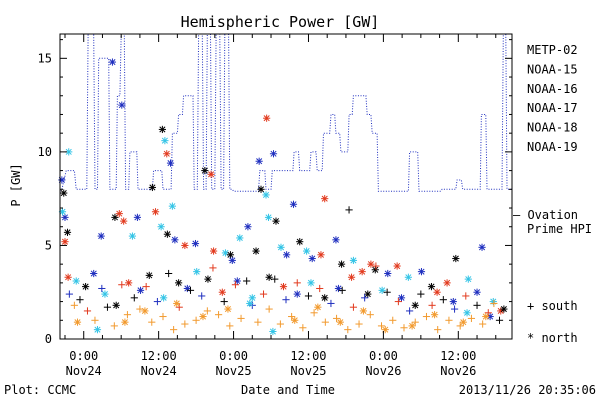 The height and width of the screenshot is (400, 600). Describe the element at coordinates (159, 371) in the screenshot. I see `x-tick-label-date: Nov24` at that location.